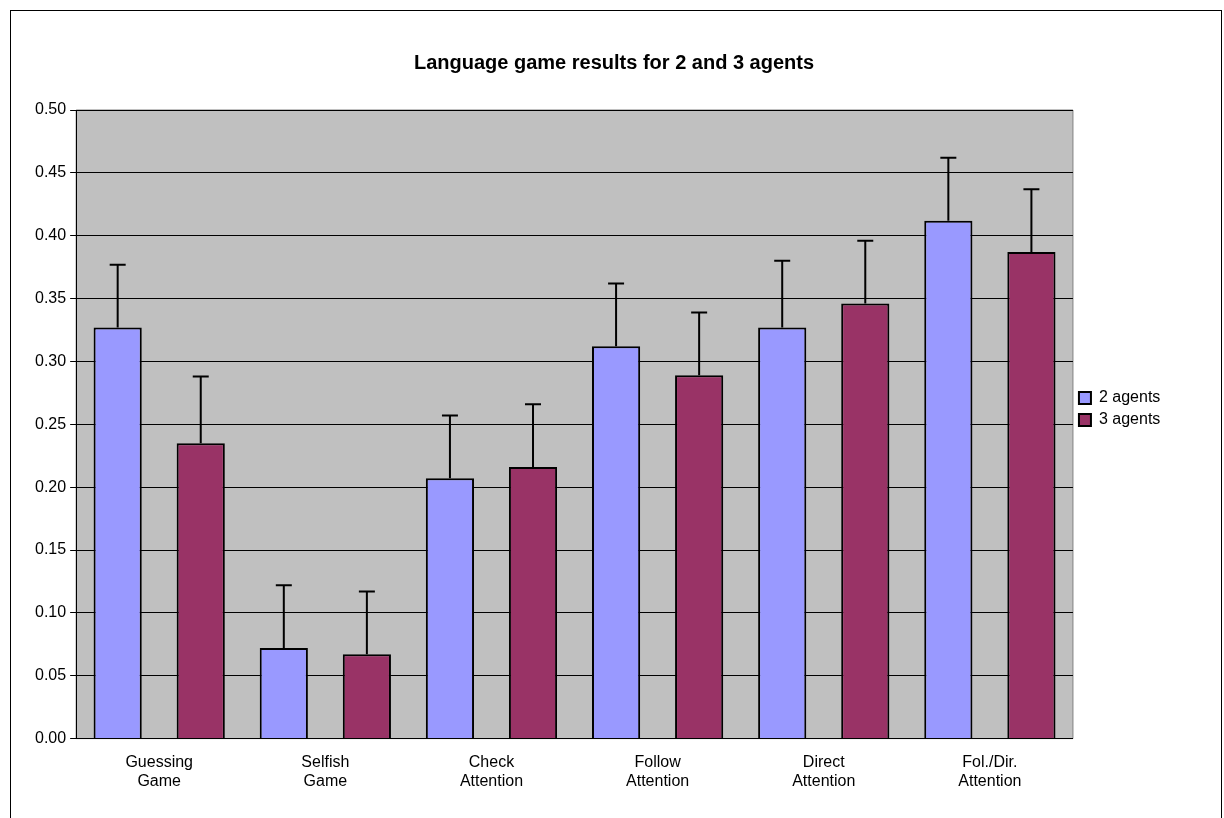 Image resolution: width=1224 pixels, height=818 pixels. Describe the element at coordinates (325, 770) in the screenshot. I see `x-tick-label: Selfish Game` at that location.